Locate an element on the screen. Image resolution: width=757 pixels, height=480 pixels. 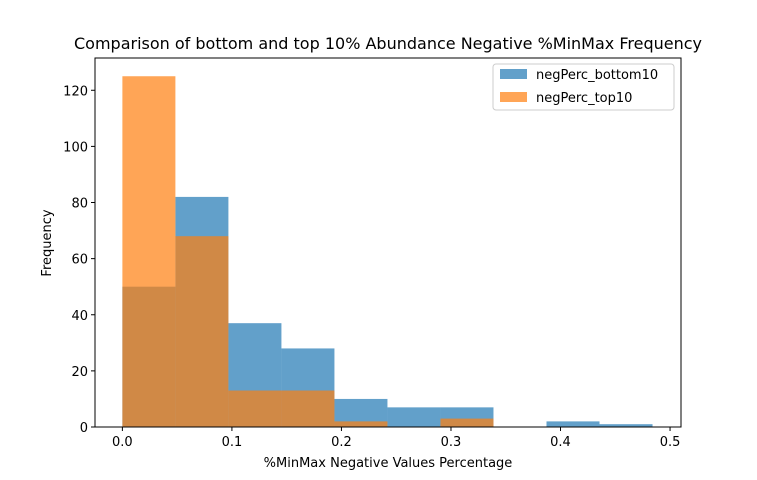
legend-label-top10: negPerc_top10 is located at coordinates (584, 98).